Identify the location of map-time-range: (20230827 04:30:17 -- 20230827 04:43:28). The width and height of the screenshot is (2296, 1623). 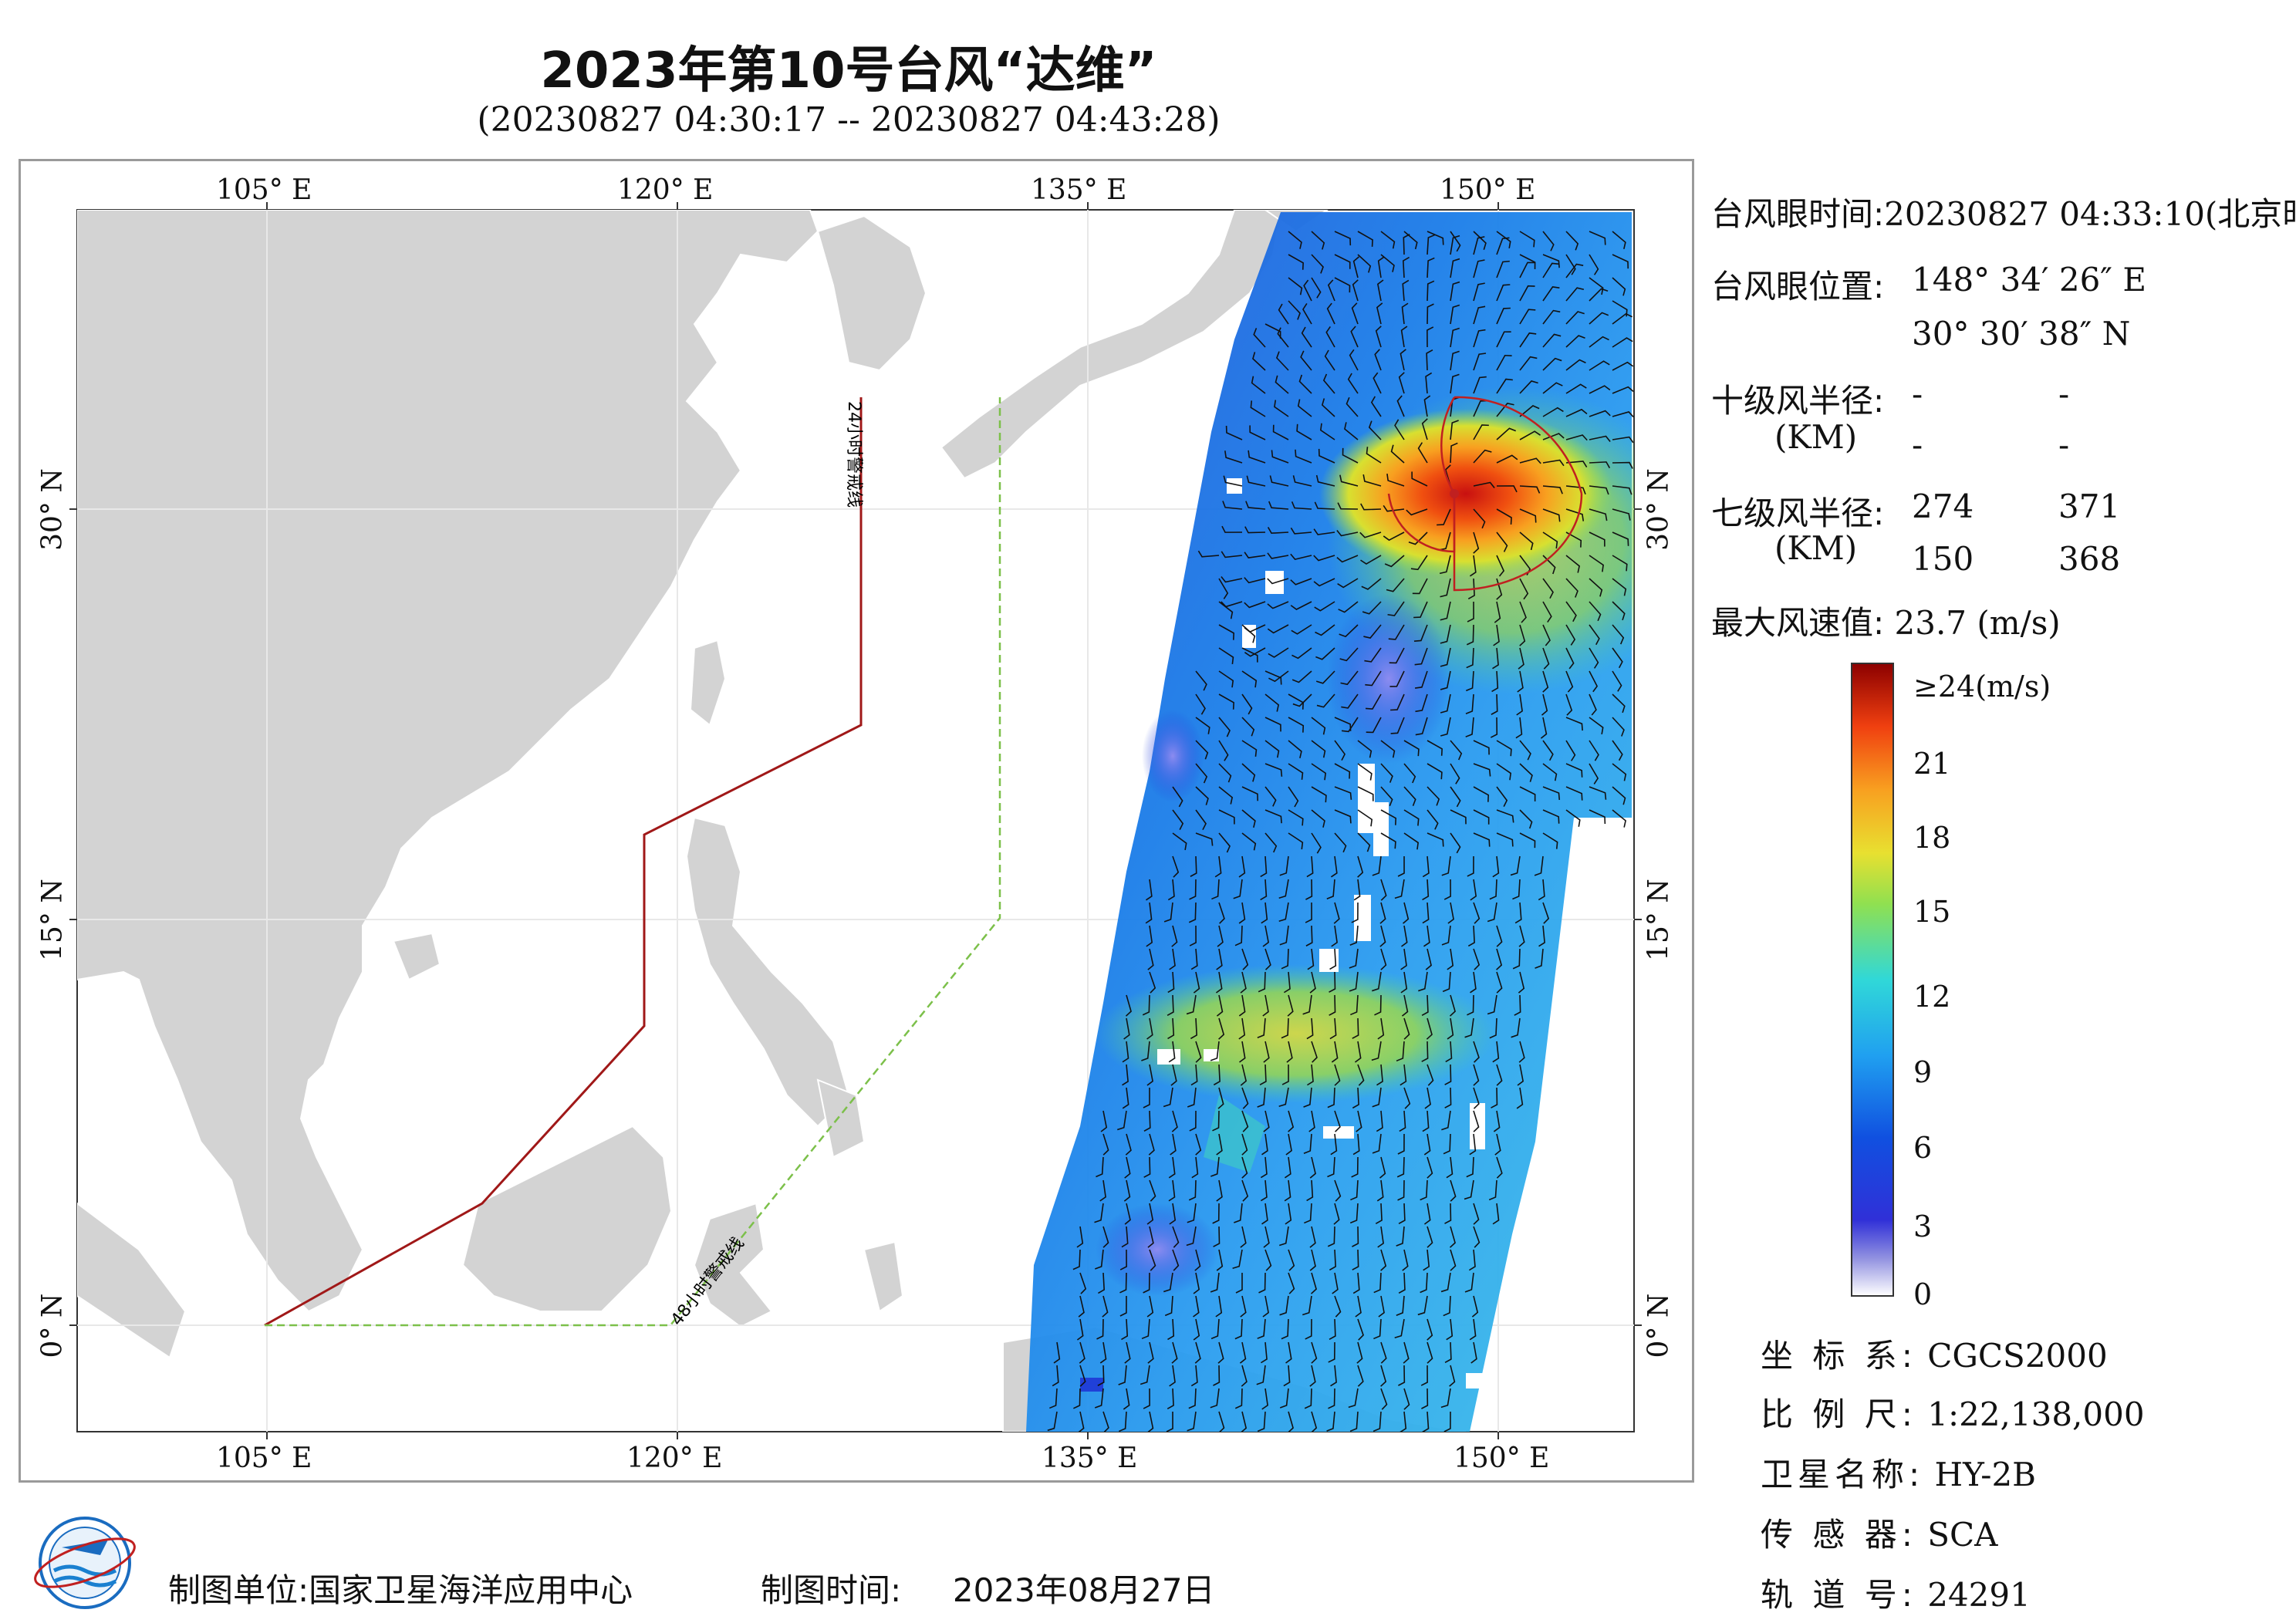
(849, 120).